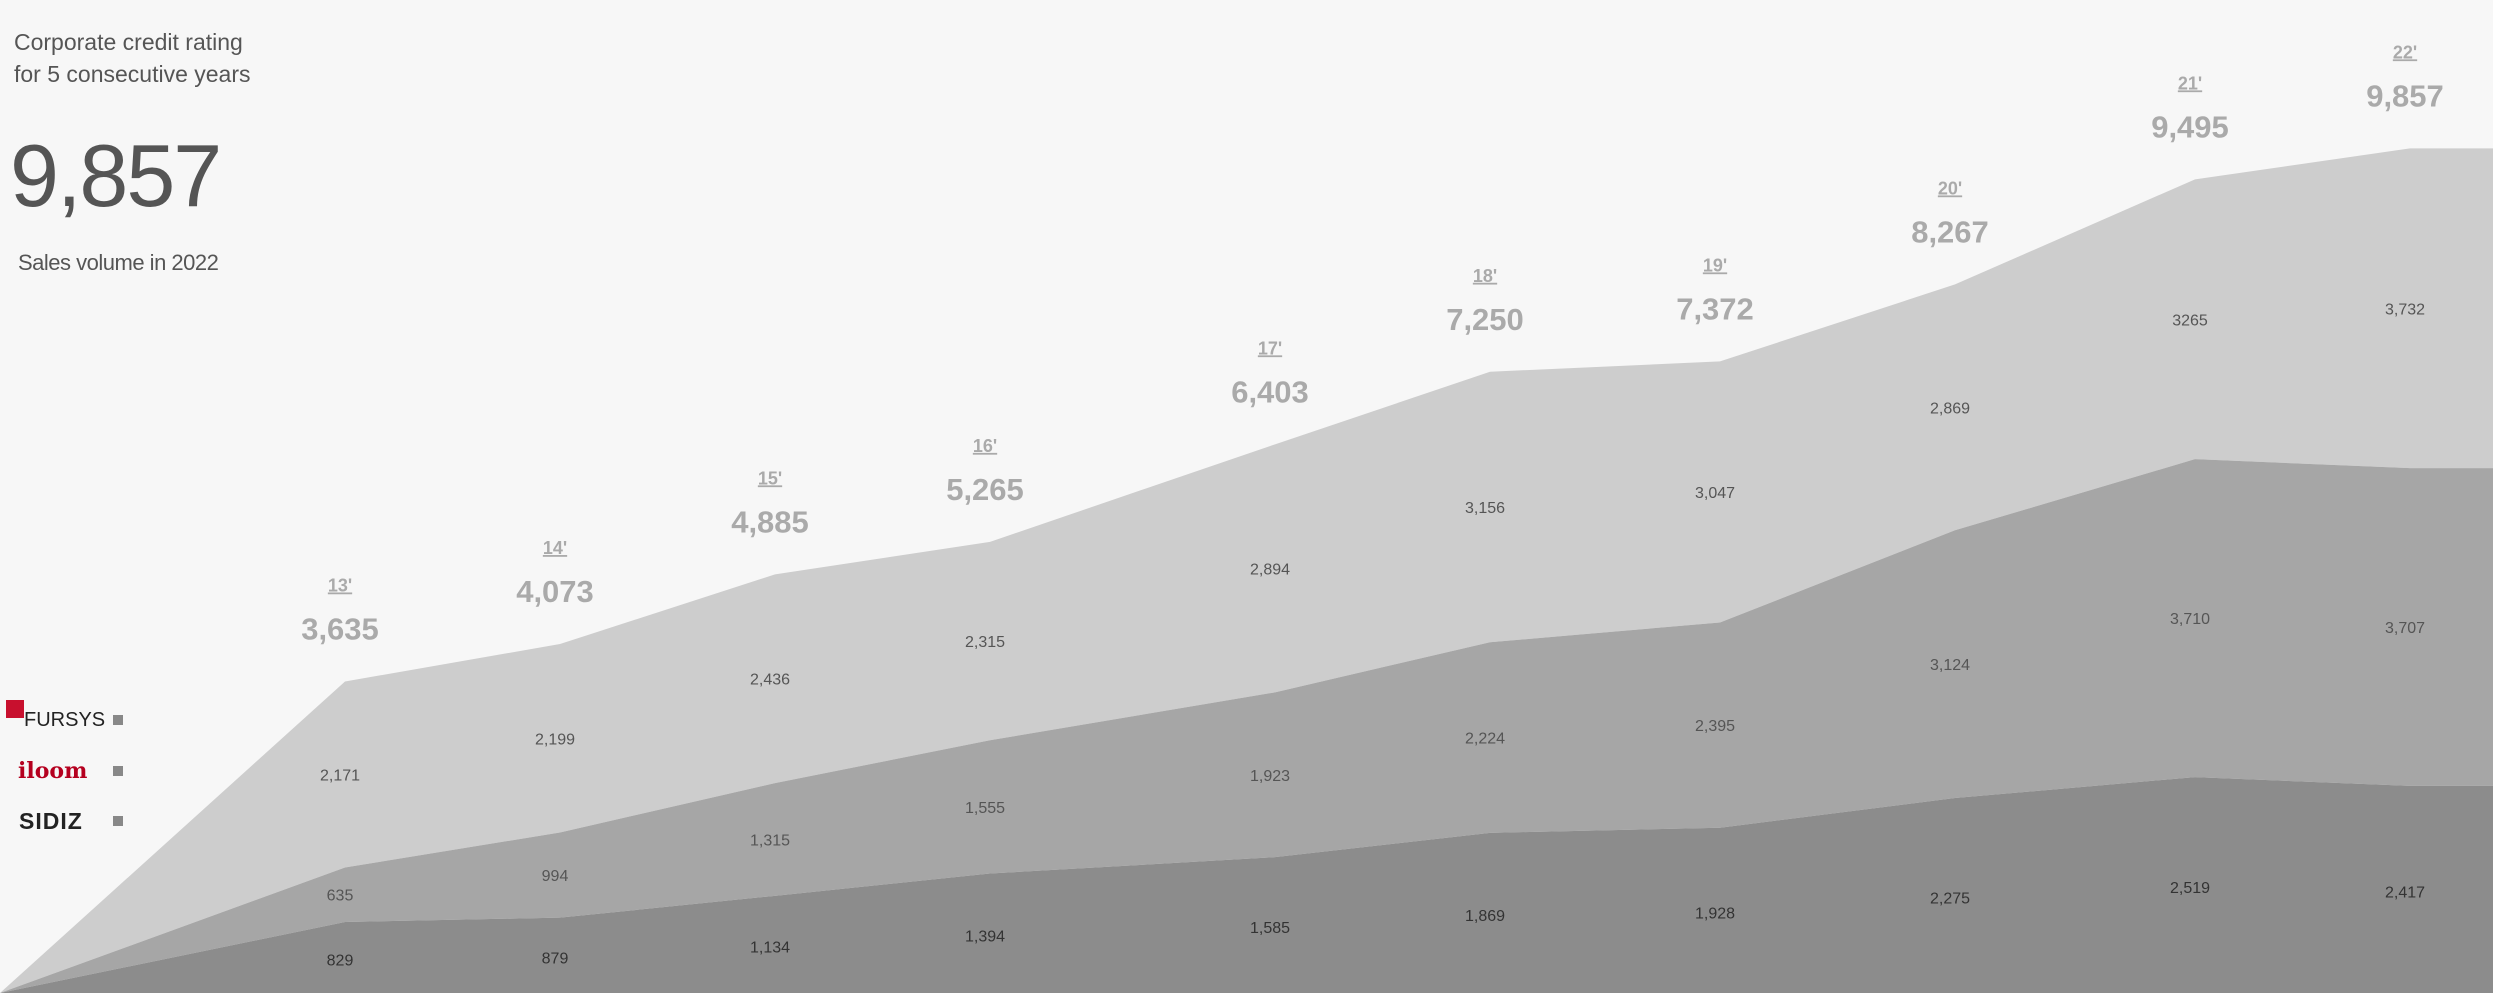  I want to click on legend-swatch-iloom, so click(118, 771).